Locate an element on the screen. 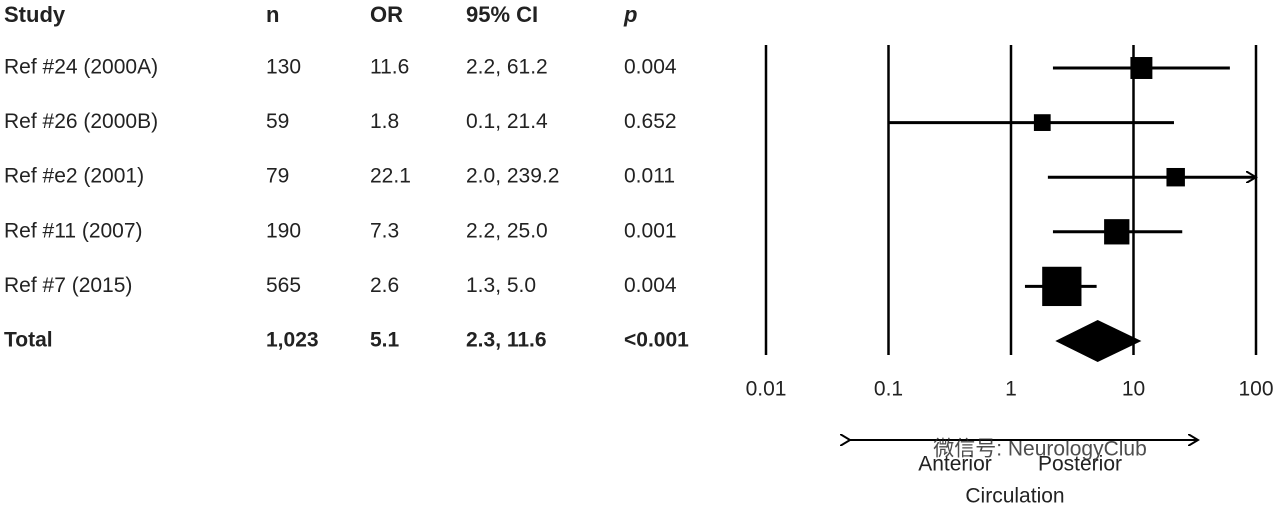 Image resolution: width=1280 pixels, height=510 pixels. table-cell: 7.3 is located at coordinates (384, 230).